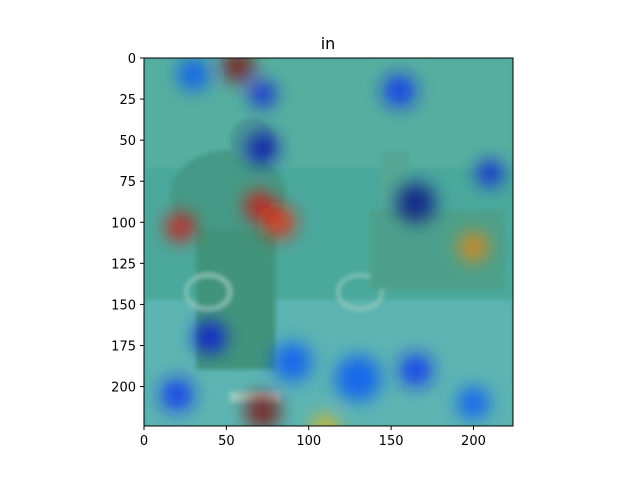  Describe the element at coordinates (123, 388) in the screenshot. I see `y-tick-label: 200` at that location.